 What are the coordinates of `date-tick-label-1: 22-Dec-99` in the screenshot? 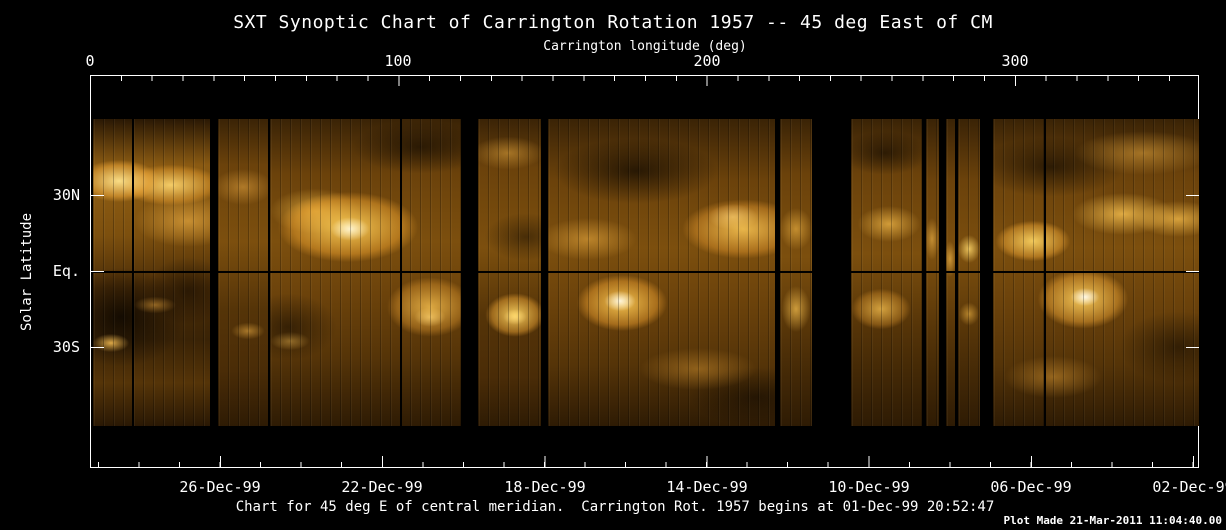 It's located at (382, 487).